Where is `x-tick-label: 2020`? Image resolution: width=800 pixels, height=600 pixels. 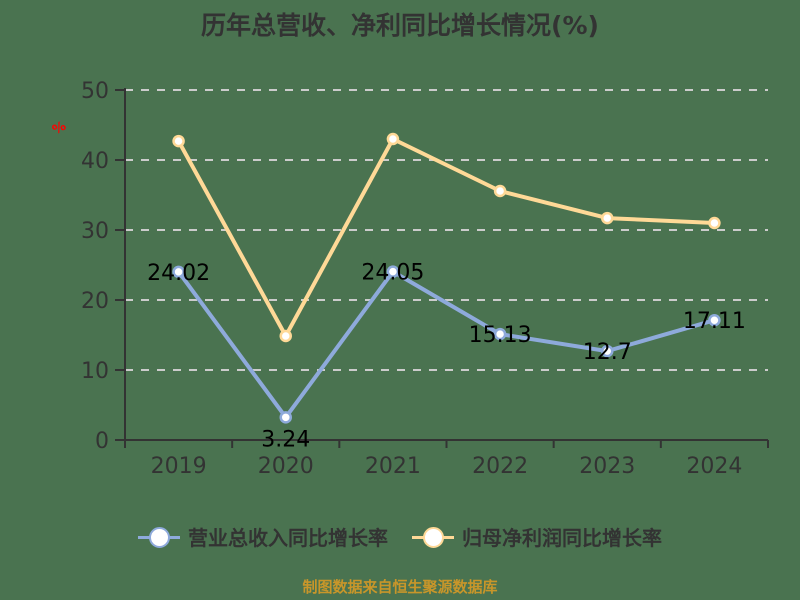 x-tick-label: 2020 is located at coordinates (286, 466).